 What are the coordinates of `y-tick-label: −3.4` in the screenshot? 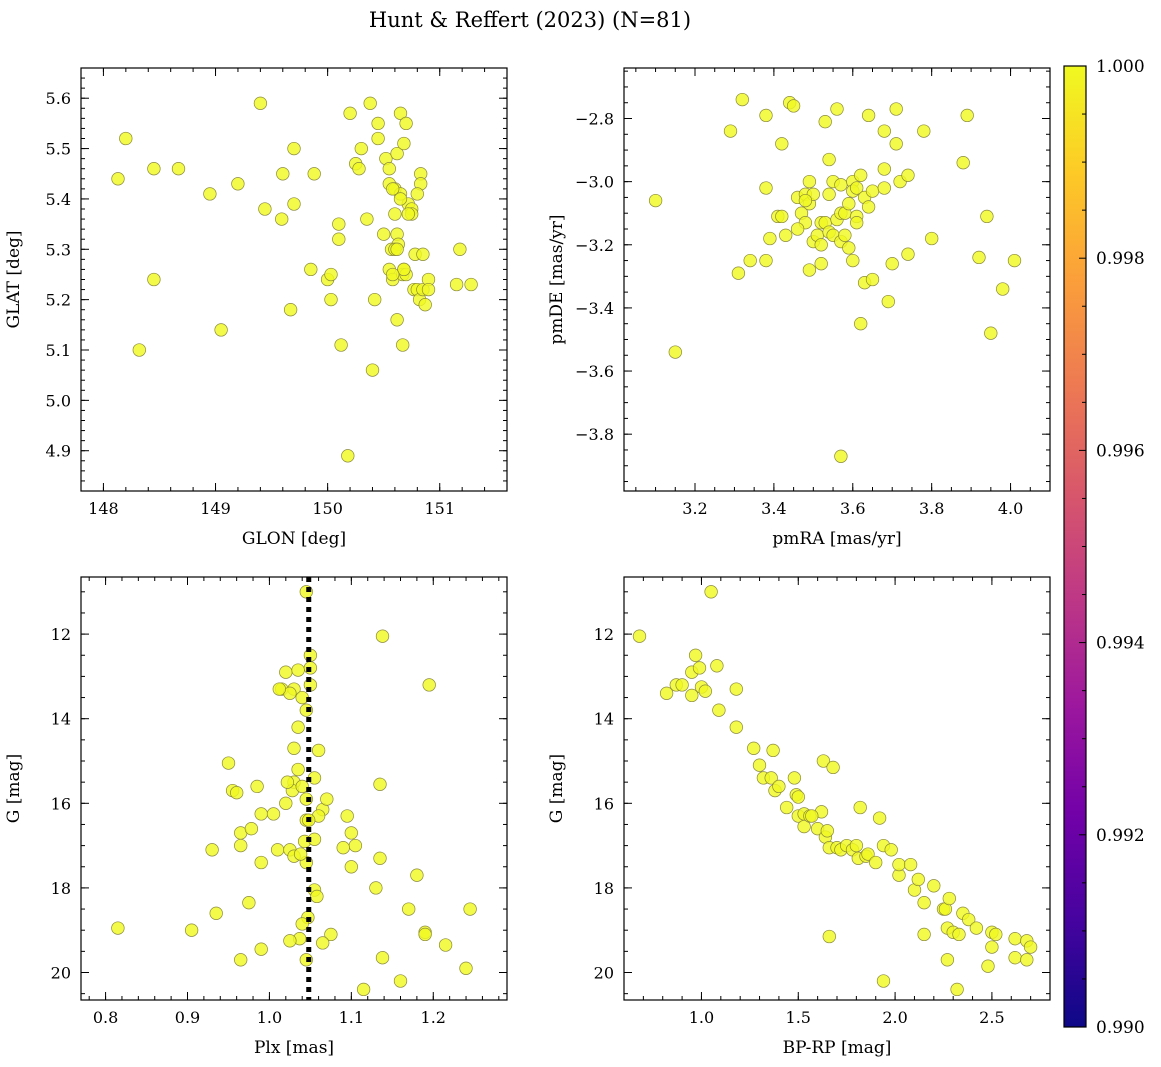 It's located at (594, 308).